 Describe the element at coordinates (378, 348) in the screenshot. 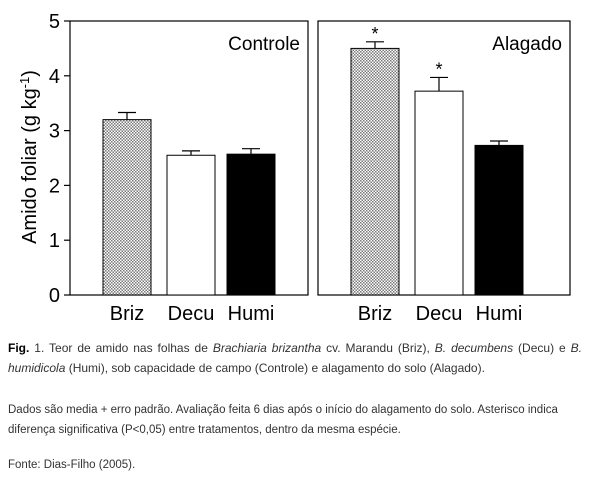

I see `caption-text-2: cv. Marandu (Briz),` at that location.